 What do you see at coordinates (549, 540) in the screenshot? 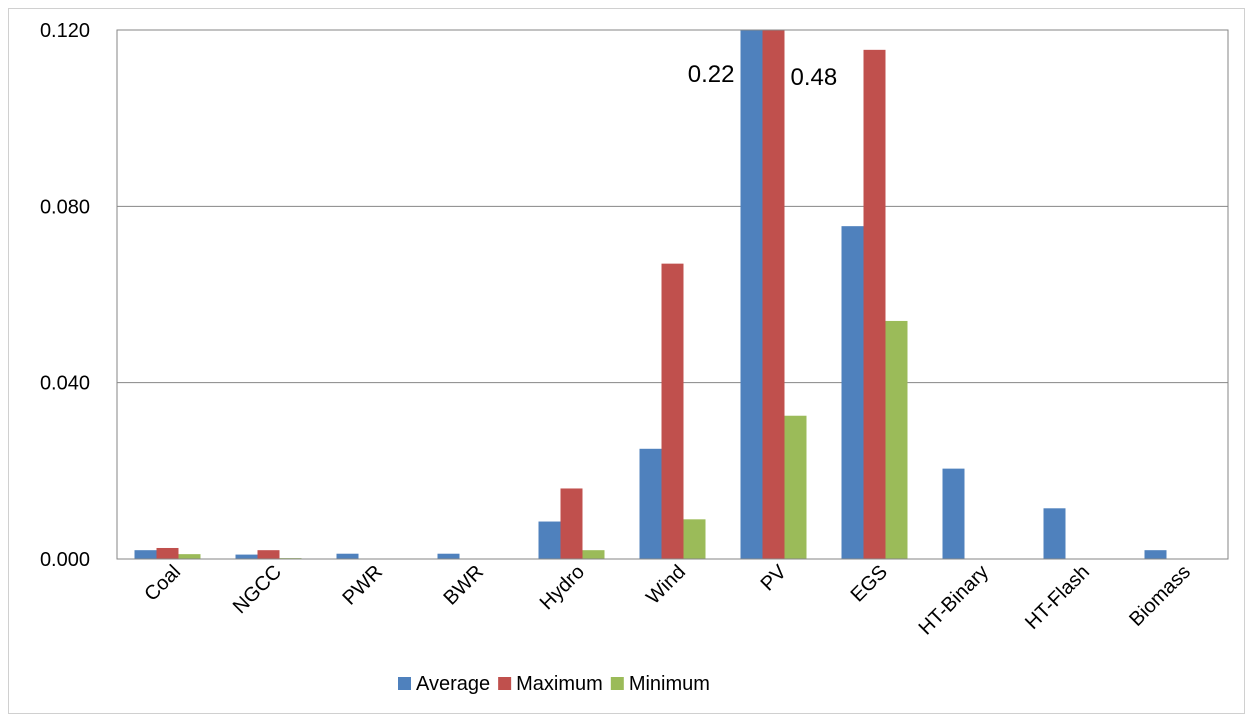
I see `bar-hydro-average` at bounding box center [549, 540].